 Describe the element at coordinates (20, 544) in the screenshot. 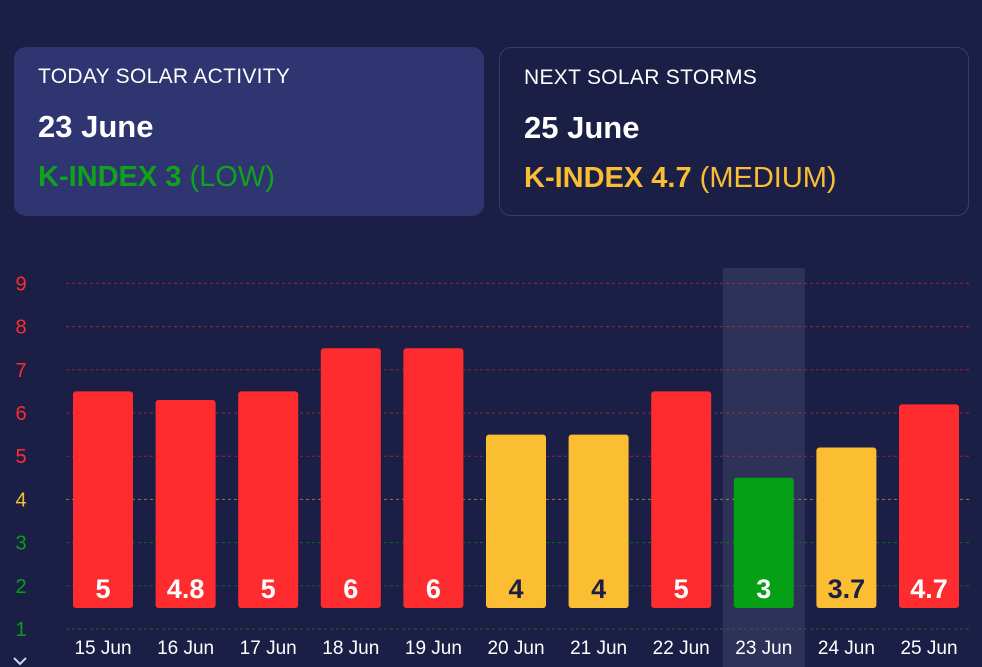

I see `y-tick-label: 3` at that location.